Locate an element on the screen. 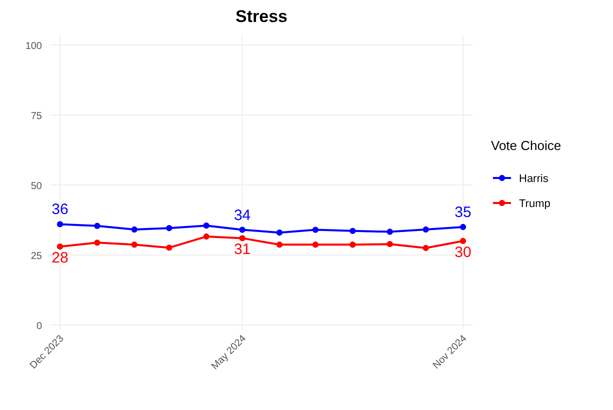  data-label: 30 is located at coordinates (463, 252).